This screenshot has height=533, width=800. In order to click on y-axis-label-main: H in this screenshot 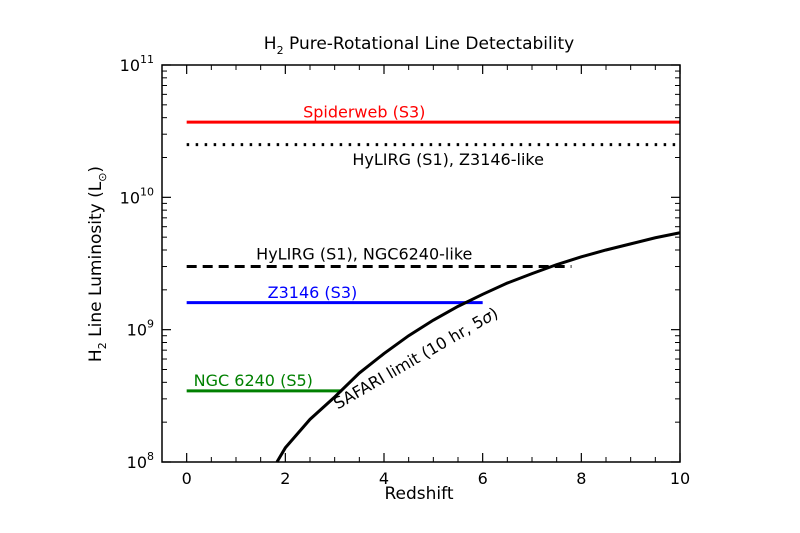, I will do `click(96, 355)`.